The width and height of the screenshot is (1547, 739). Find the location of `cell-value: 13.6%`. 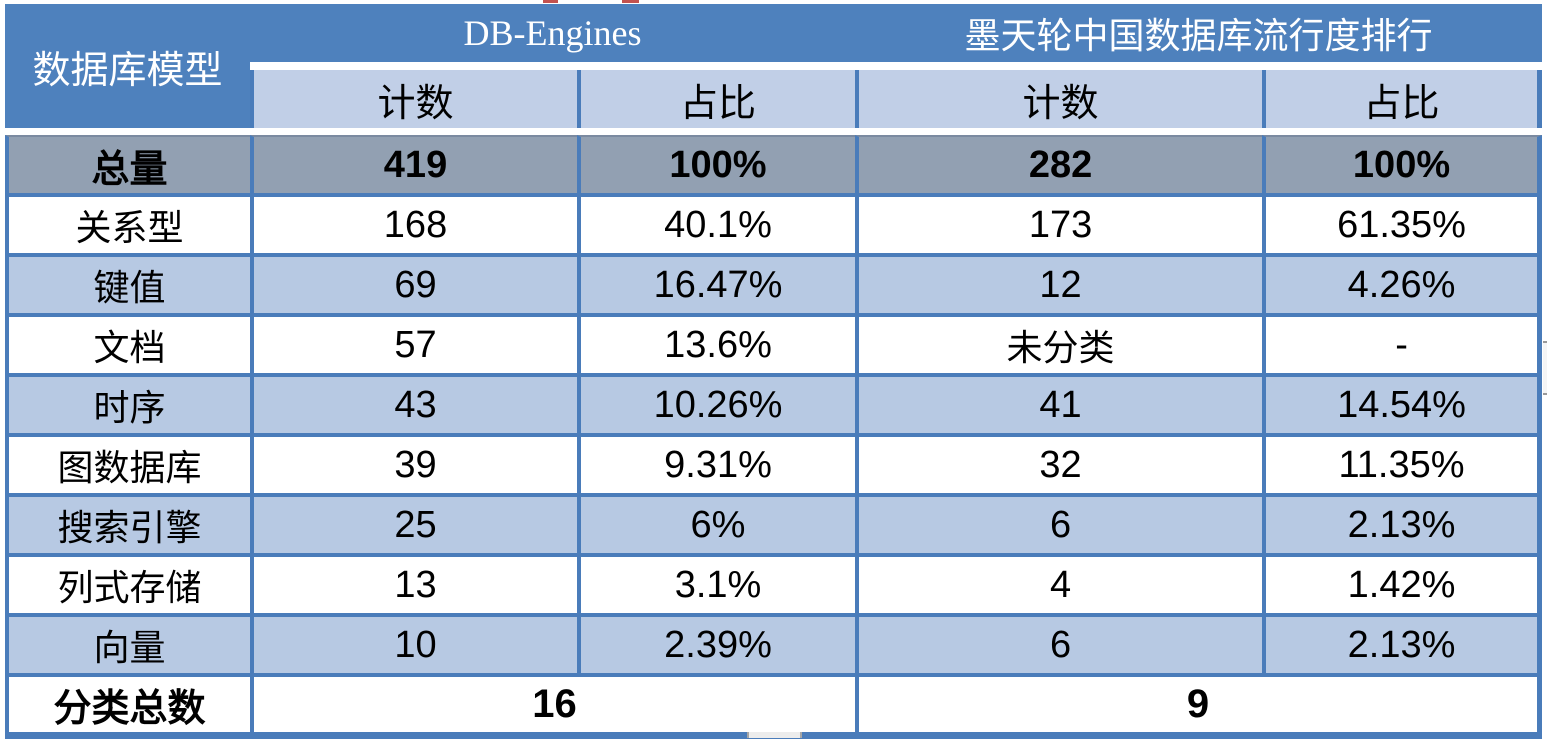

cell-value: 13.6% is located at coordinates (716, 343).